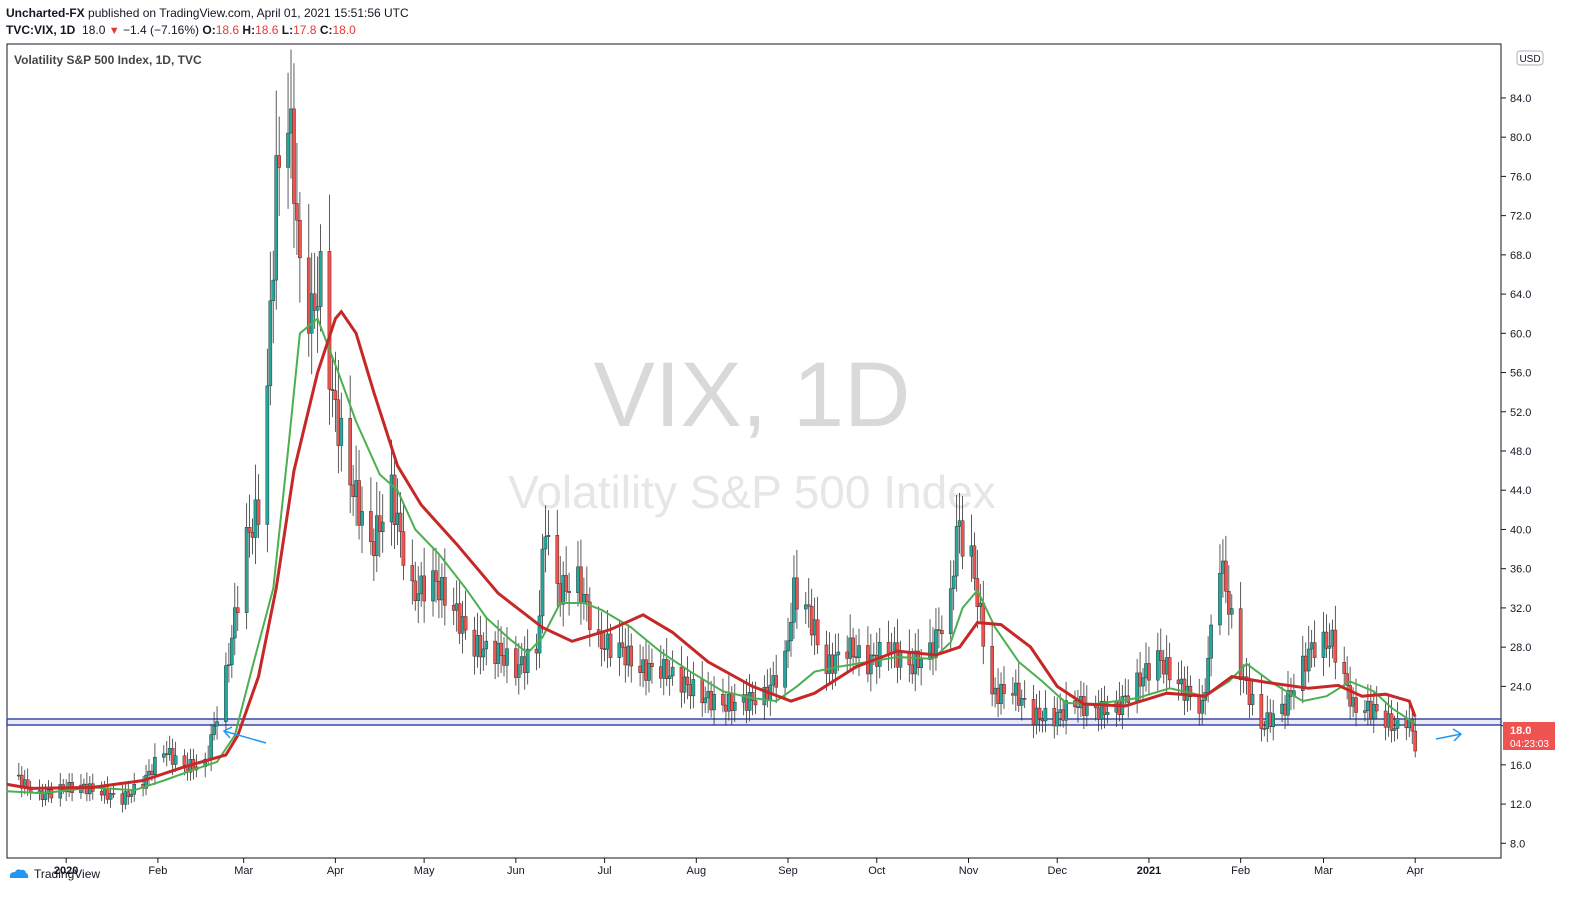 The height and width of the screenshot is (897, 1574). I want to click on publisher-name: Uncharted-FX, so click(45, 13).